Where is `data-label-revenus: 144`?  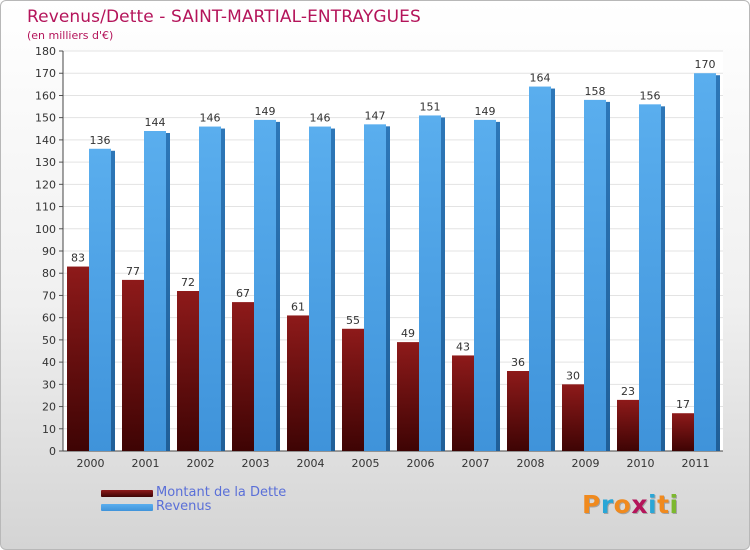 data-label-revenus: 144 is located at coordinates (155, 122).